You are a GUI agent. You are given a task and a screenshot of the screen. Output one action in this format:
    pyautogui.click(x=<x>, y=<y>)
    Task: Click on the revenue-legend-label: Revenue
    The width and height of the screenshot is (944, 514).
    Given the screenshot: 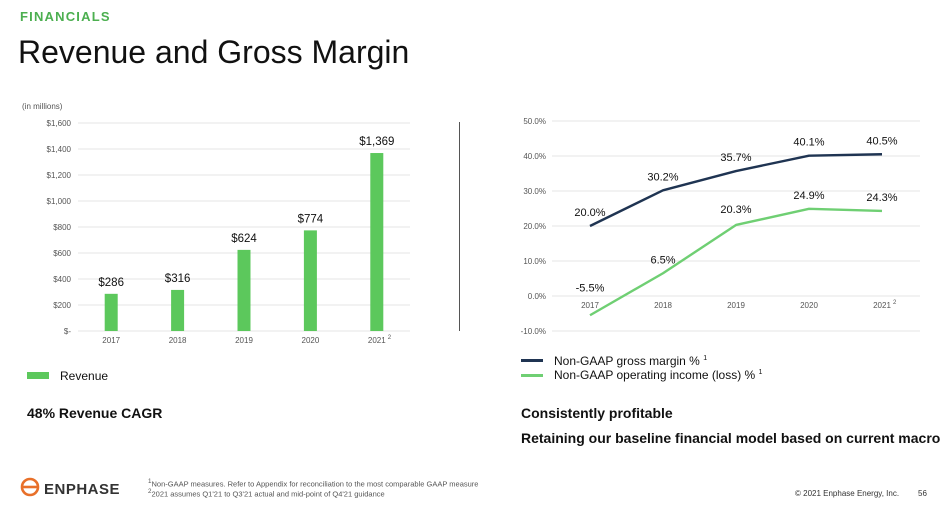 What is the action you would take?
    pyautogui.click(x=84, y=376)
    